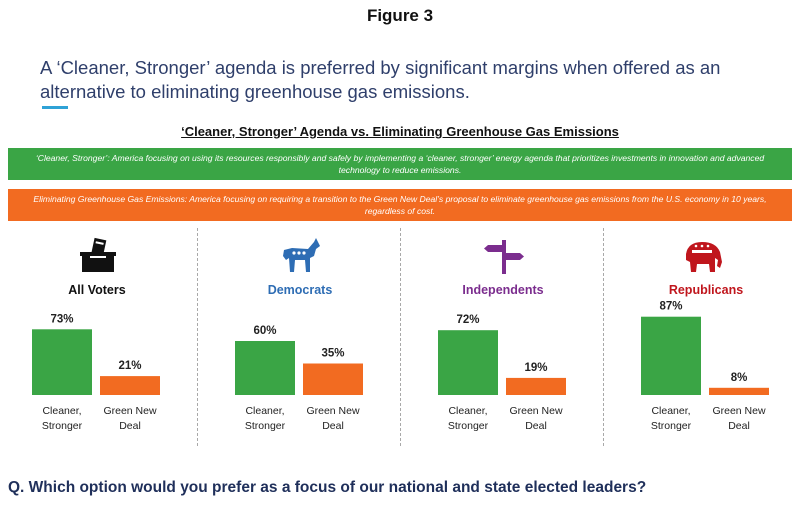 The width and height of the screenshot is (800, 517). Describe the element at coordinates (300, 290) in the screenshot. I see `group-label-democrats: Democrats` at that location.